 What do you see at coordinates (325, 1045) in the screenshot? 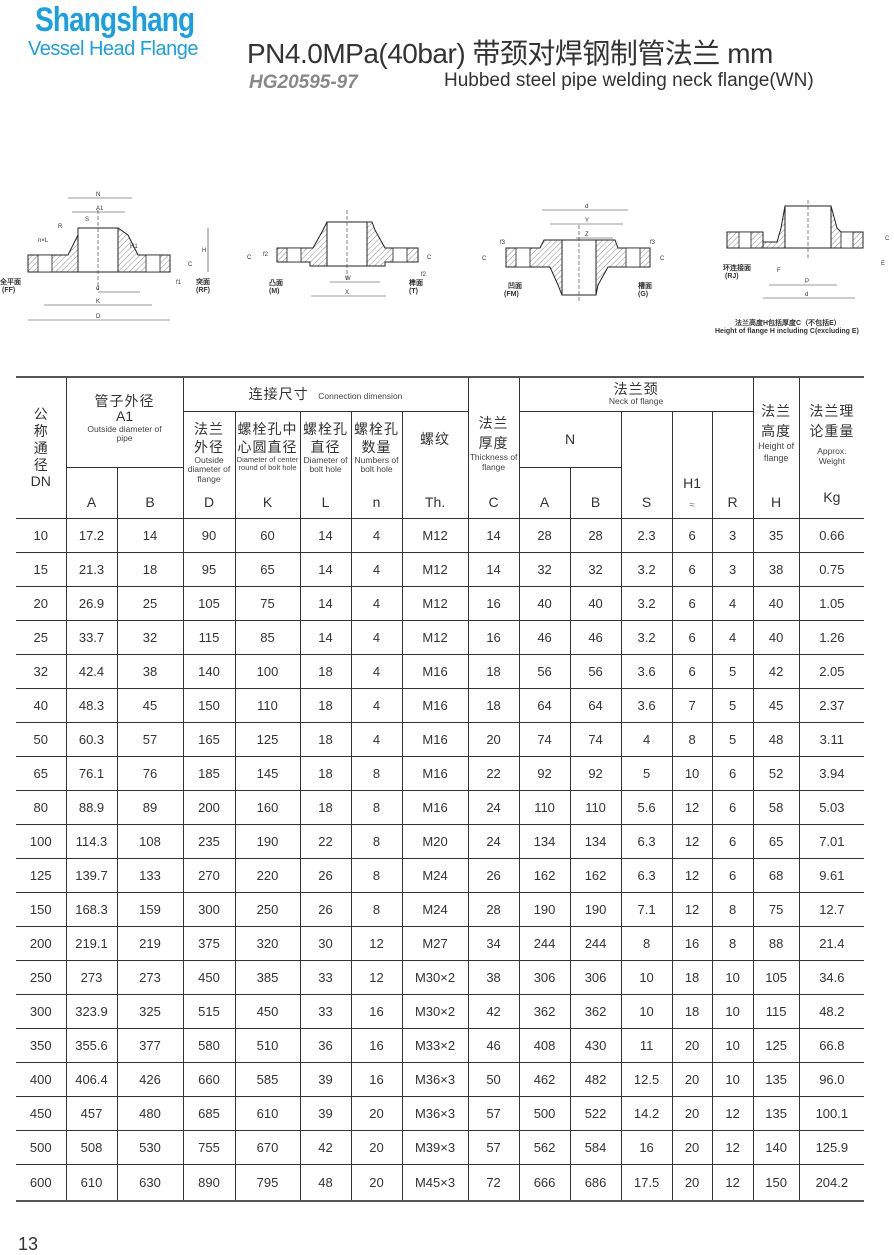
I see `table-cell: 36` at bounding box center [325, 1045].